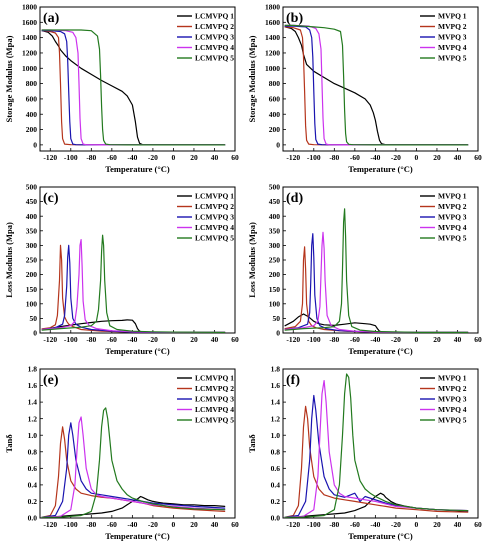 This screenshot has height=550, width=492. What do you see at coordinates (32, 303) in the screenshot?
I see `y-tick-label: 100` at bounding box center [32, 303].